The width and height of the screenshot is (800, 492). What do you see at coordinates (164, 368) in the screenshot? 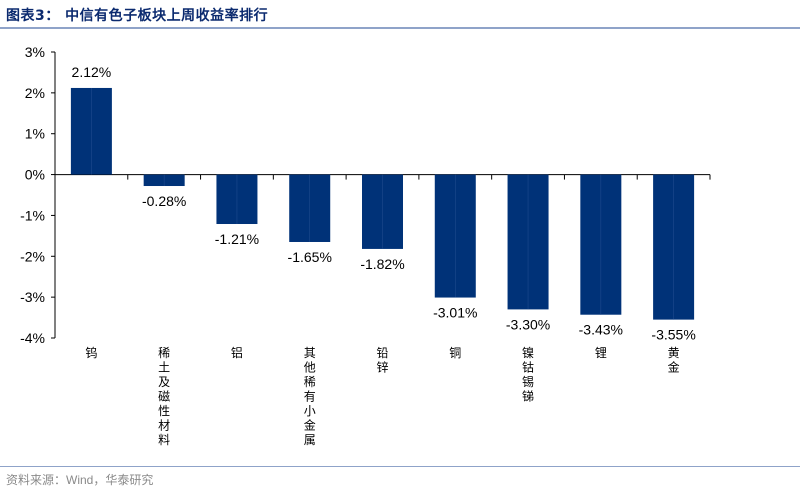
I see `category-label-char: 土` at bounding box center [164, 368].